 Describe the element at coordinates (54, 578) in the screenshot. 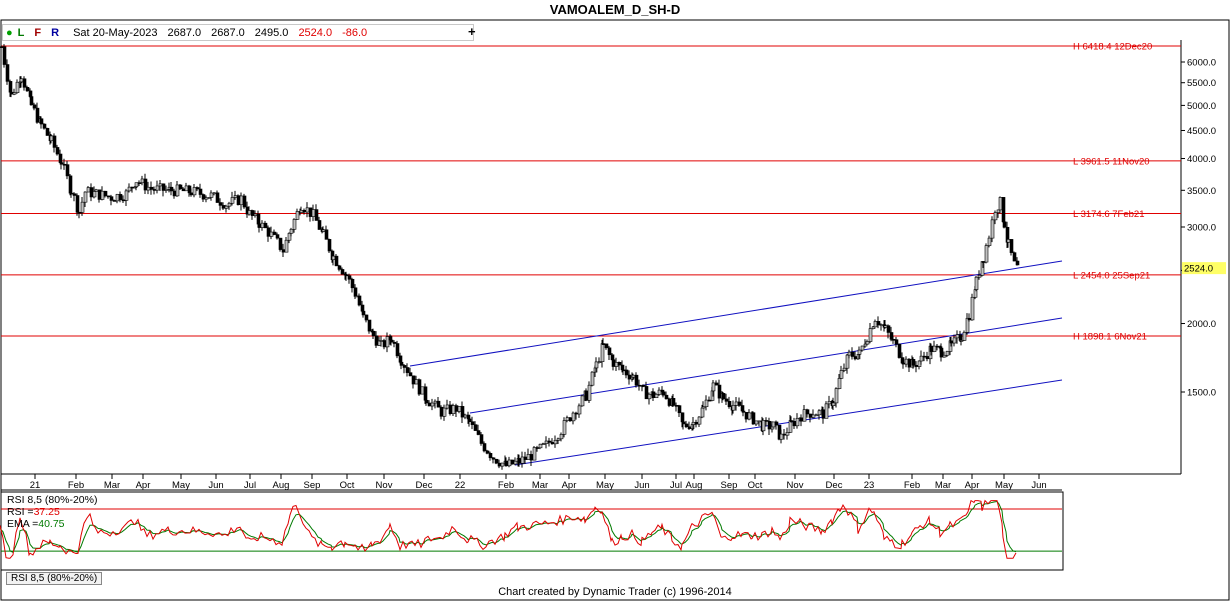

I see `tab-rsi: RSI 8,5 (80%-20%)` at that location.